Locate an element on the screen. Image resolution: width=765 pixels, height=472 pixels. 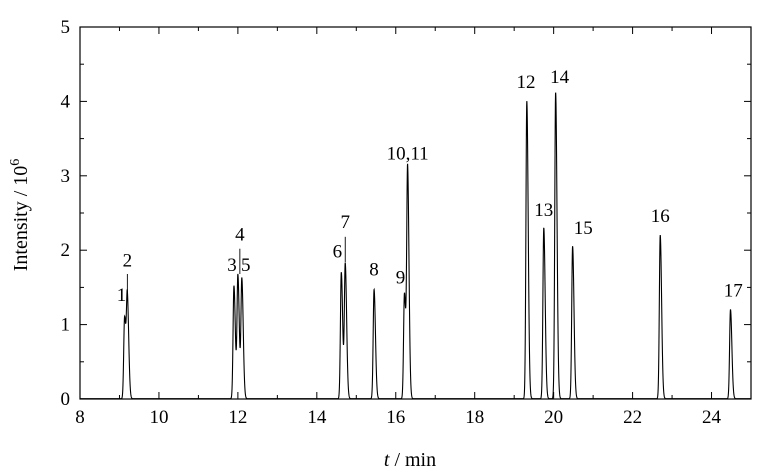
x-axis-title-unit: / min is located at coordinates (412, 460).